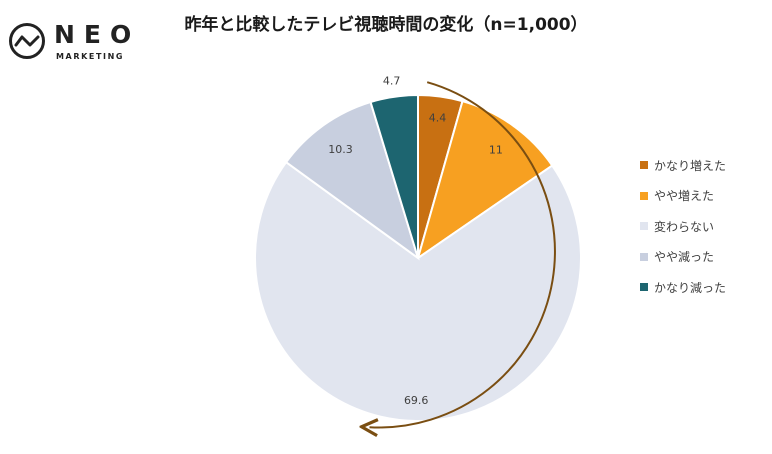  What do you see at coordinates (97, 34) in the screenshot?
I see `logo-wordmark: NEO` at bounding box center [97, 34].